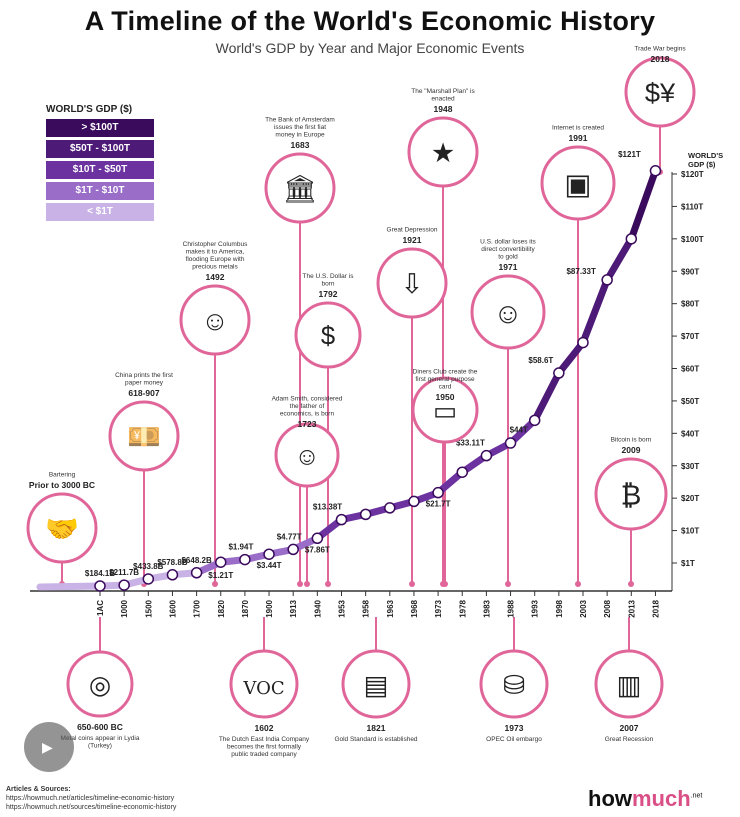 Image resolution: width=740 pixels, height=817 pixels. What do you see at coordinates (443, 99) in the screenshot?
I see `event-description: enacted` at bounding box center [443, 99].